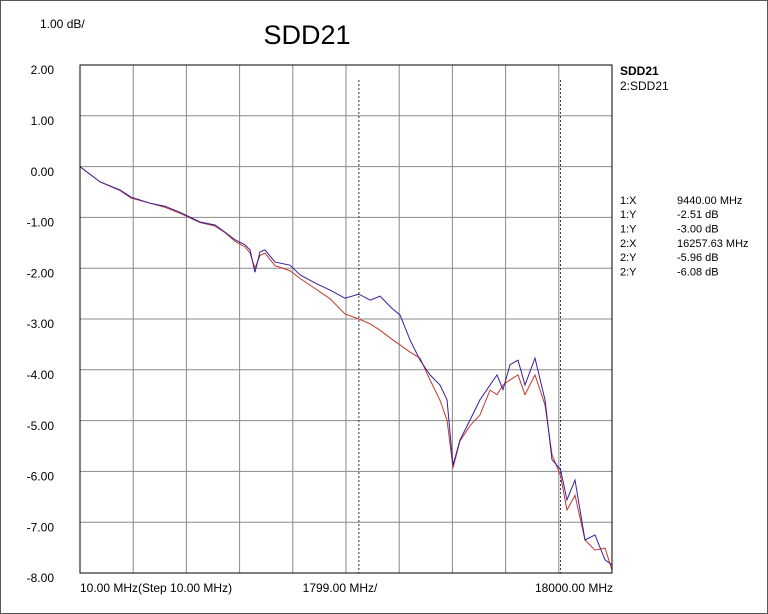 Image resolution: width=768 pixels, height=614 pixels. I want to click on legend-entry: 2:SDD21, so click(644, 86).